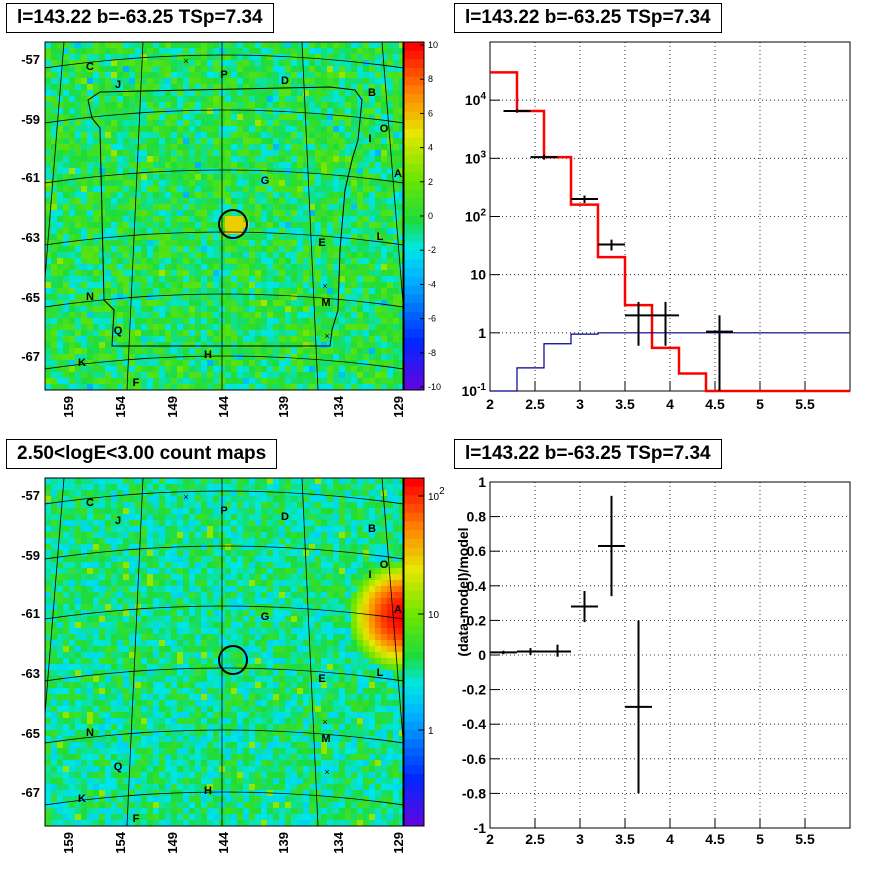  Describe the element at coordinates (580, 404) in the screenshot. I see `x-tick-label: 3` at that location.